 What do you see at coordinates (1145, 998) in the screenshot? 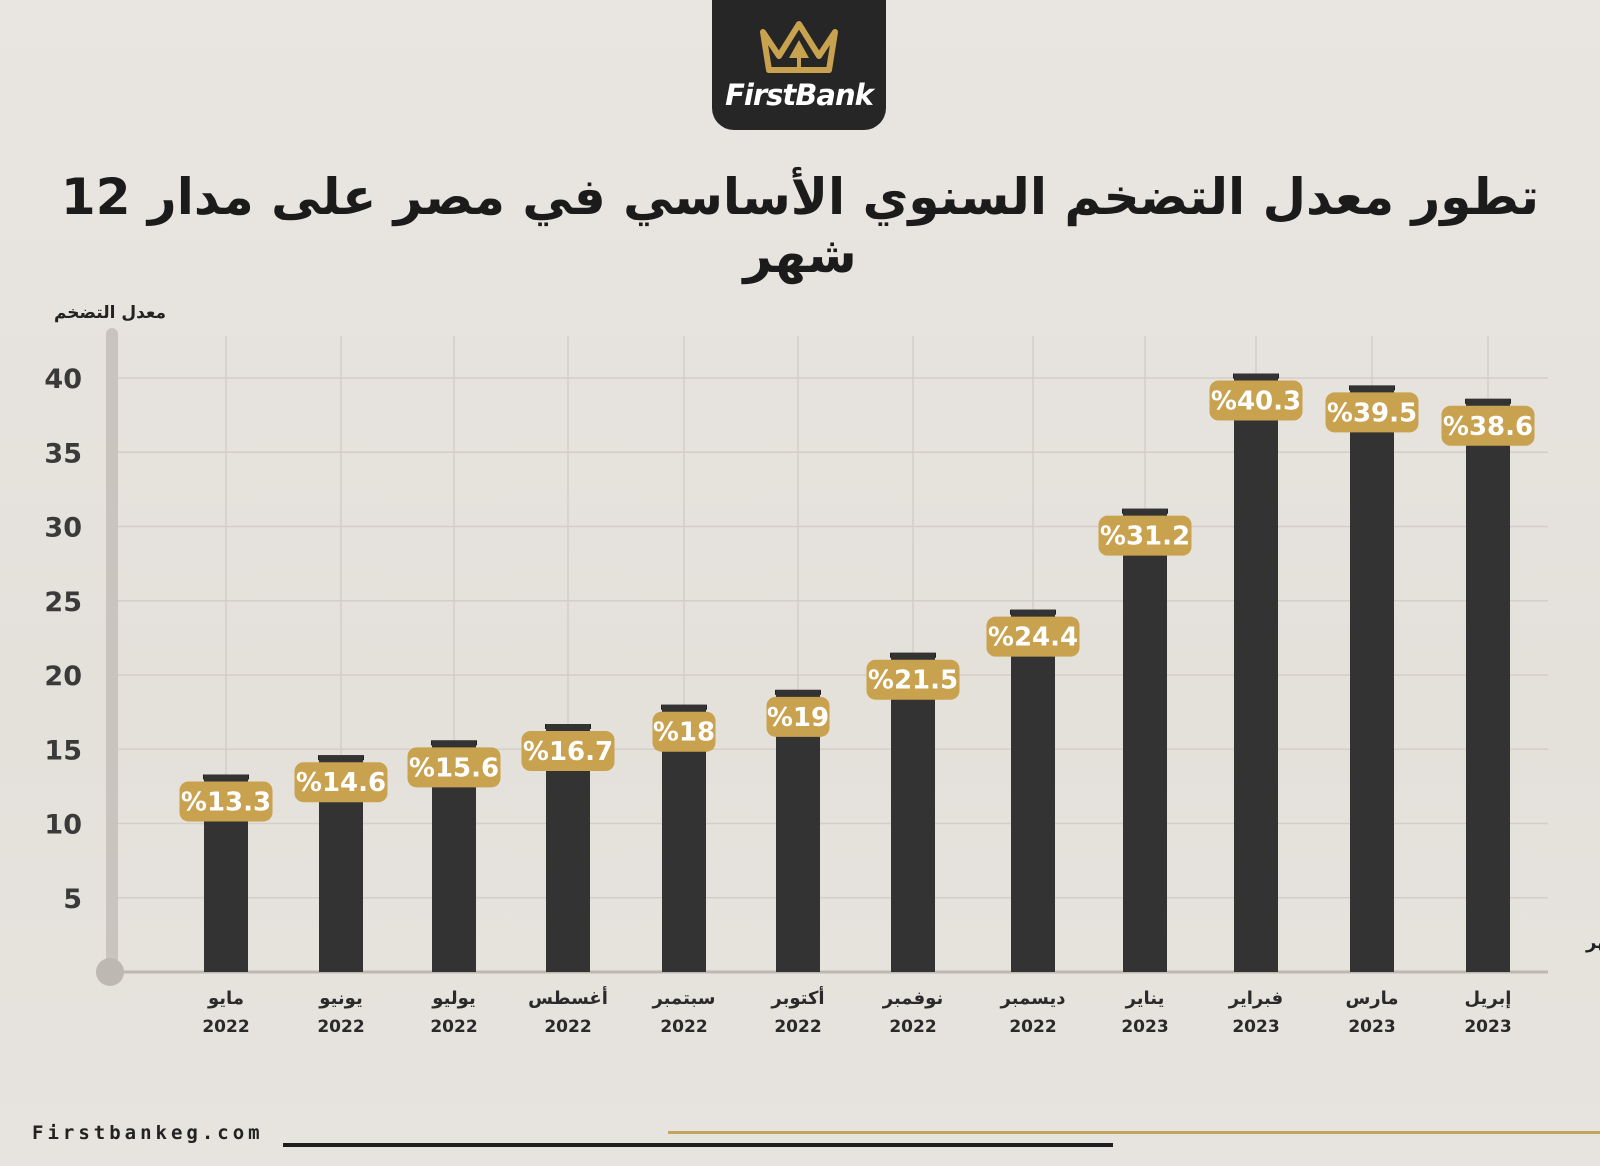
I see `x-tick-month: يناير` at bounding box center [1145, 998].